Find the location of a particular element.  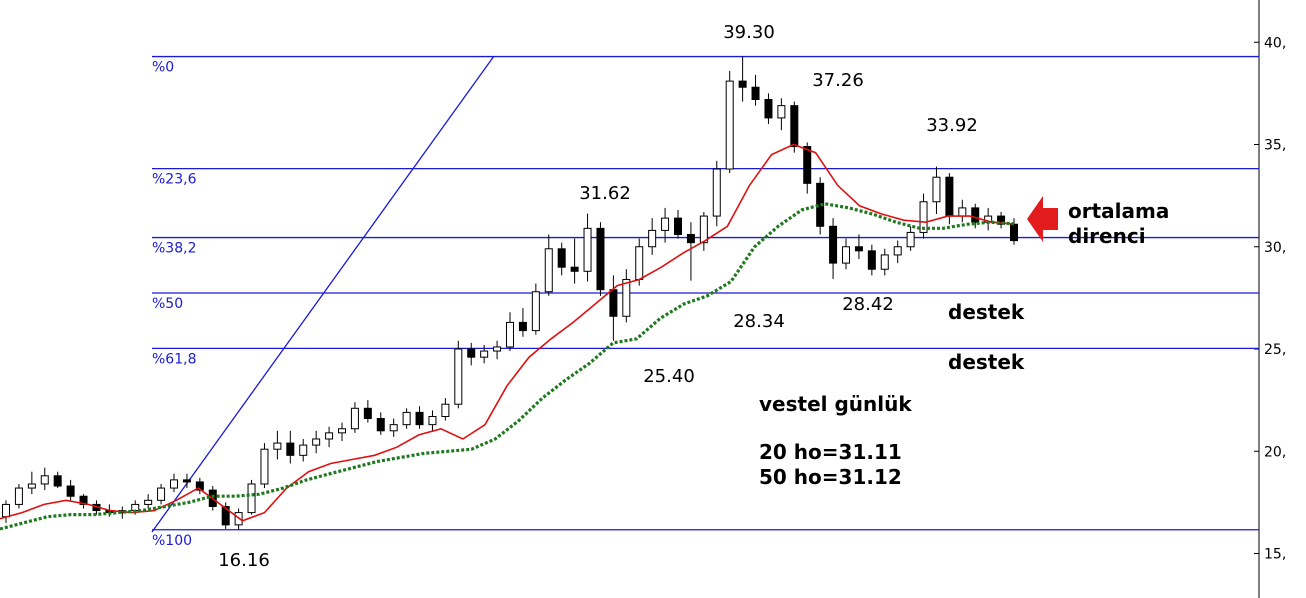

fib-level-label: %61,8 is located at coordinates (174, 359).